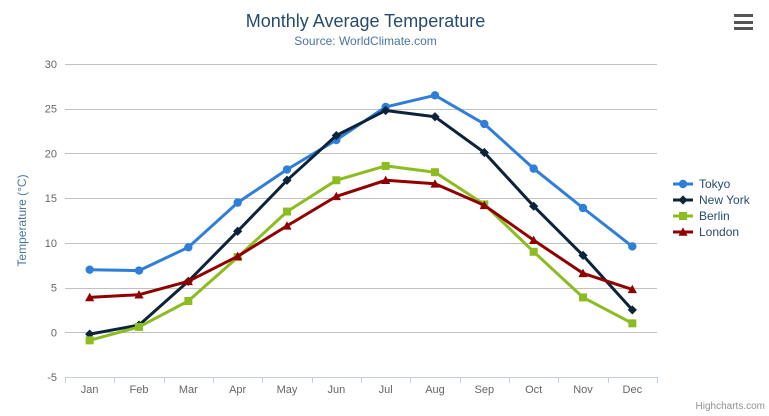 Image resolution: width=769 pixels, height=416 pixels. I want to click on x-category-label: Mar, so click(188, 390).